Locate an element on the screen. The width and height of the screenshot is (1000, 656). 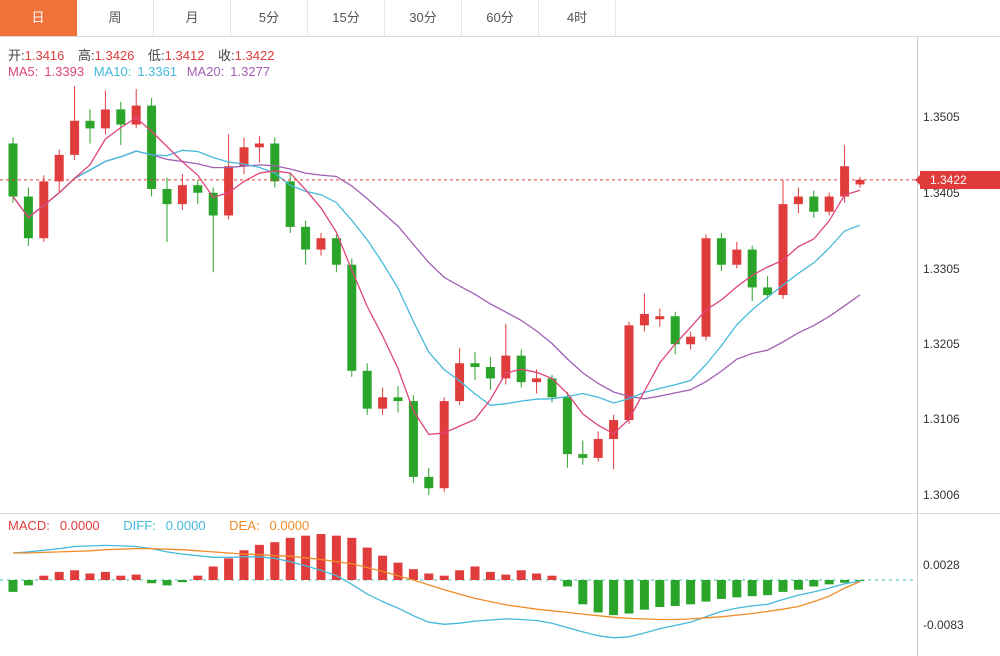
tab-day: 日 is located at coordinates (38, 18).